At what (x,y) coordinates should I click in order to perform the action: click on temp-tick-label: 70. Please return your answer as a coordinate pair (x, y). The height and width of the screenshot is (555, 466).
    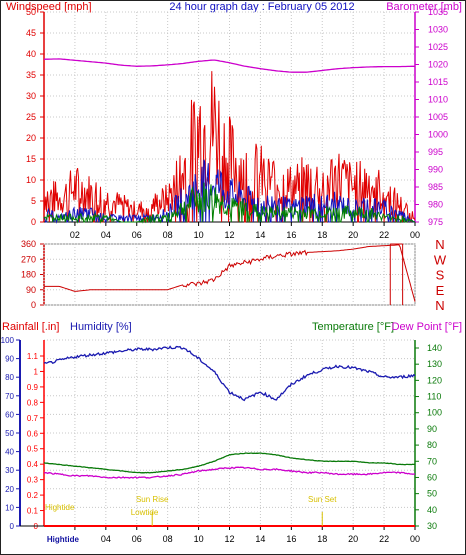
    Looking at the image, I should click on (432, 461).